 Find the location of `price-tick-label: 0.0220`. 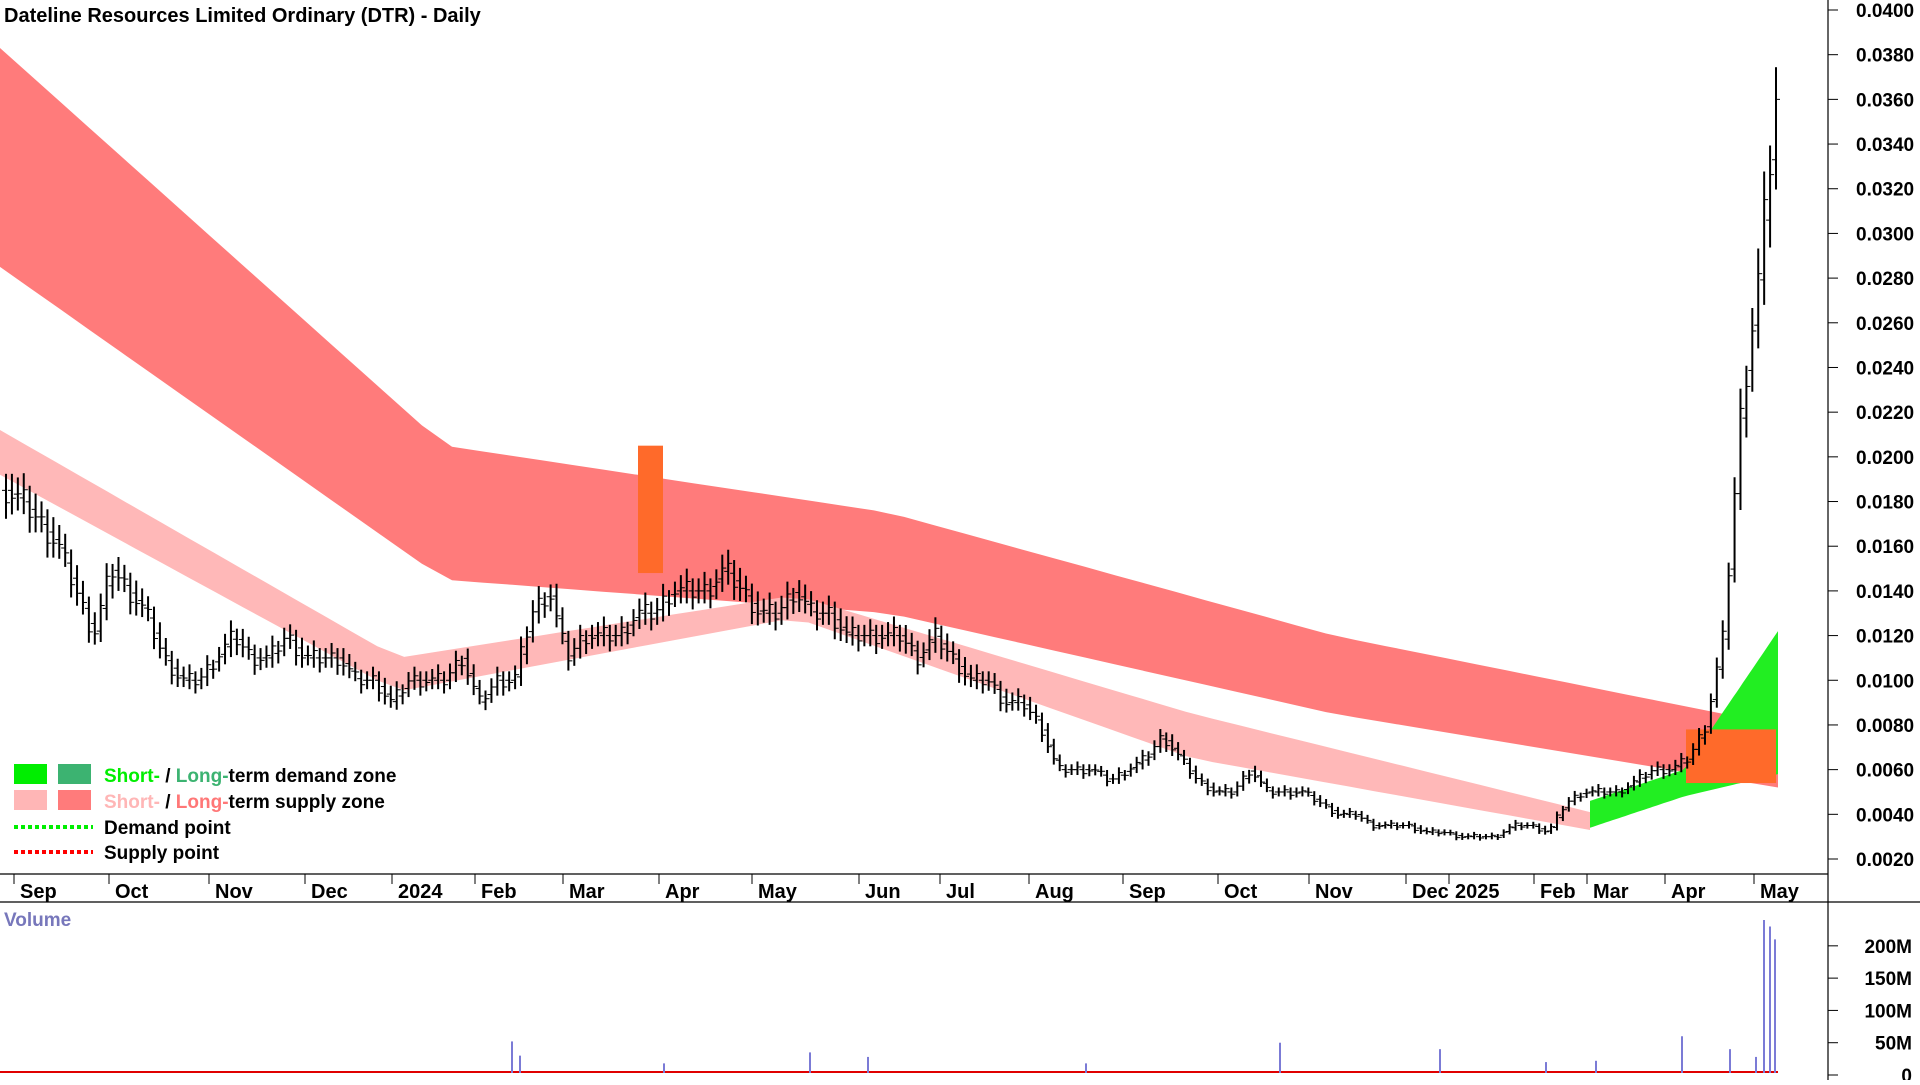

price-tick-label: 0.0220 is located at coordinates (1885, 413).